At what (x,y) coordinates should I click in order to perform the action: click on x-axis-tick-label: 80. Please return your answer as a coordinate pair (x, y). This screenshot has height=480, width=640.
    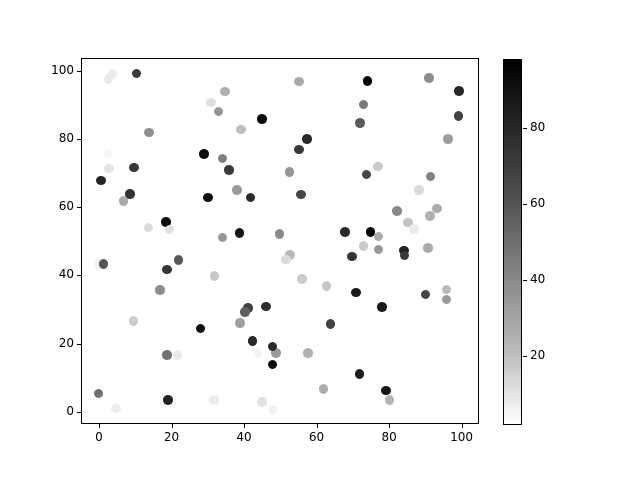
    Looking at the image, I should click on (389, 437).